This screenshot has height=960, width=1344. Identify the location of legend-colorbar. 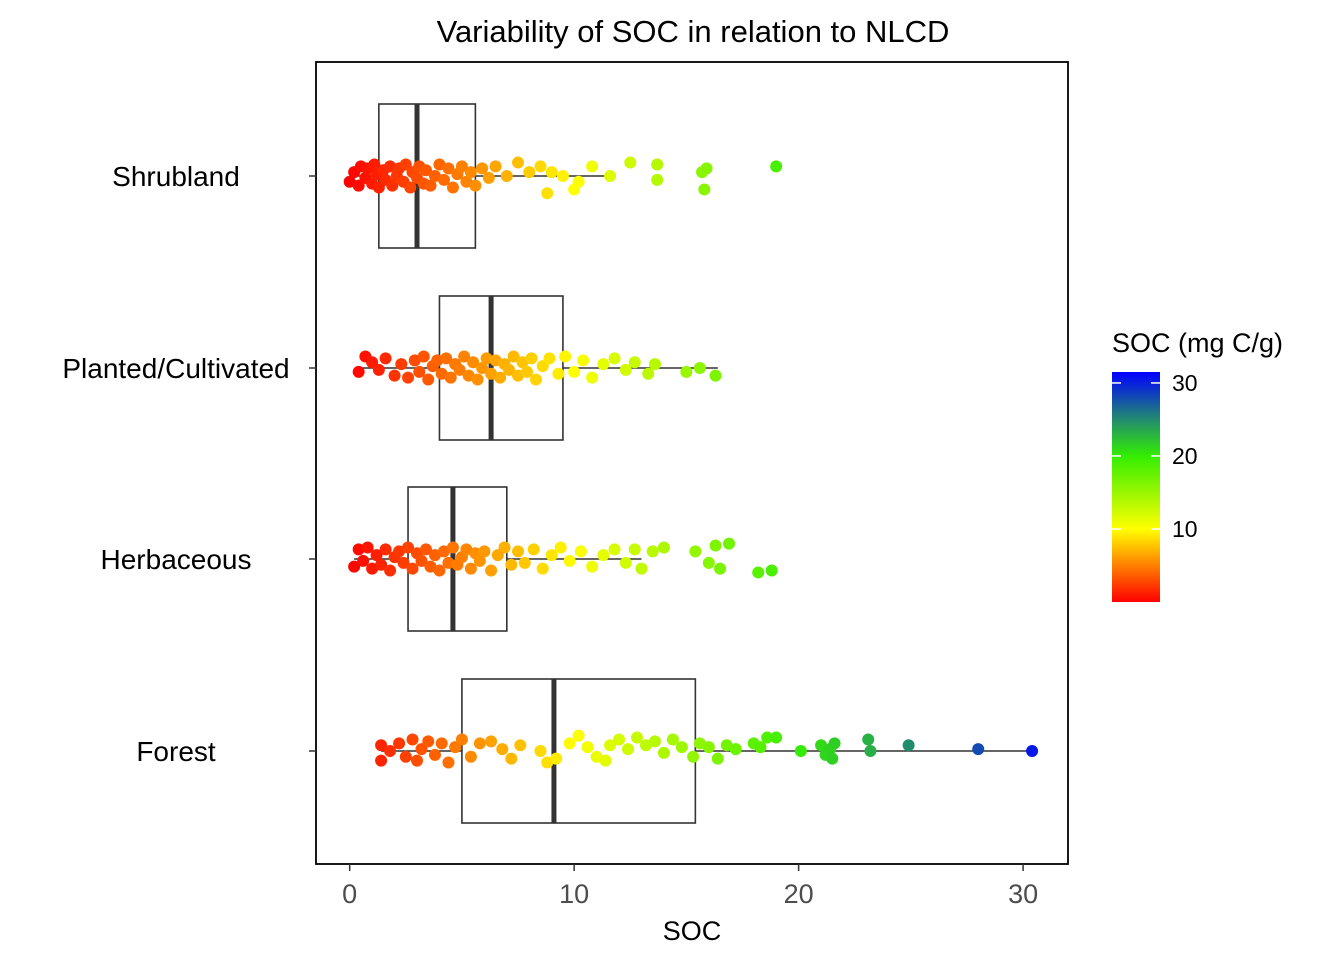
(1136, 487).